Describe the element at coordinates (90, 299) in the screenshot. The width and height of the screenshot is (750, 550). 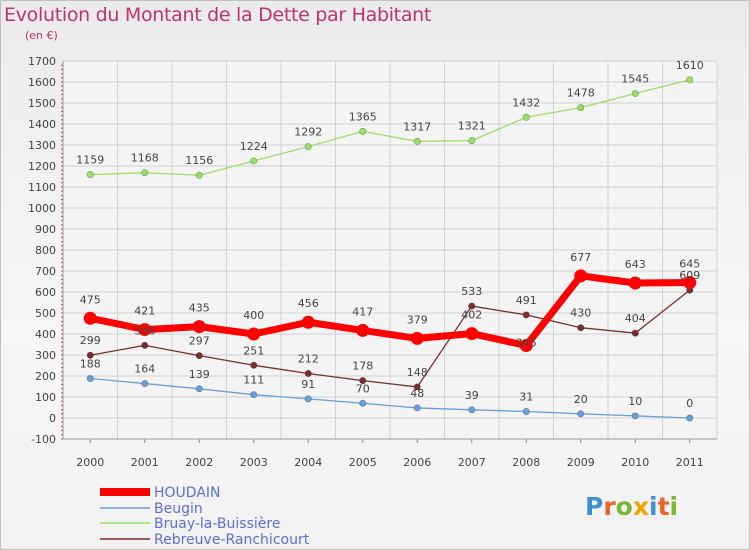
I see `data-label-houdain: 475` at that location.